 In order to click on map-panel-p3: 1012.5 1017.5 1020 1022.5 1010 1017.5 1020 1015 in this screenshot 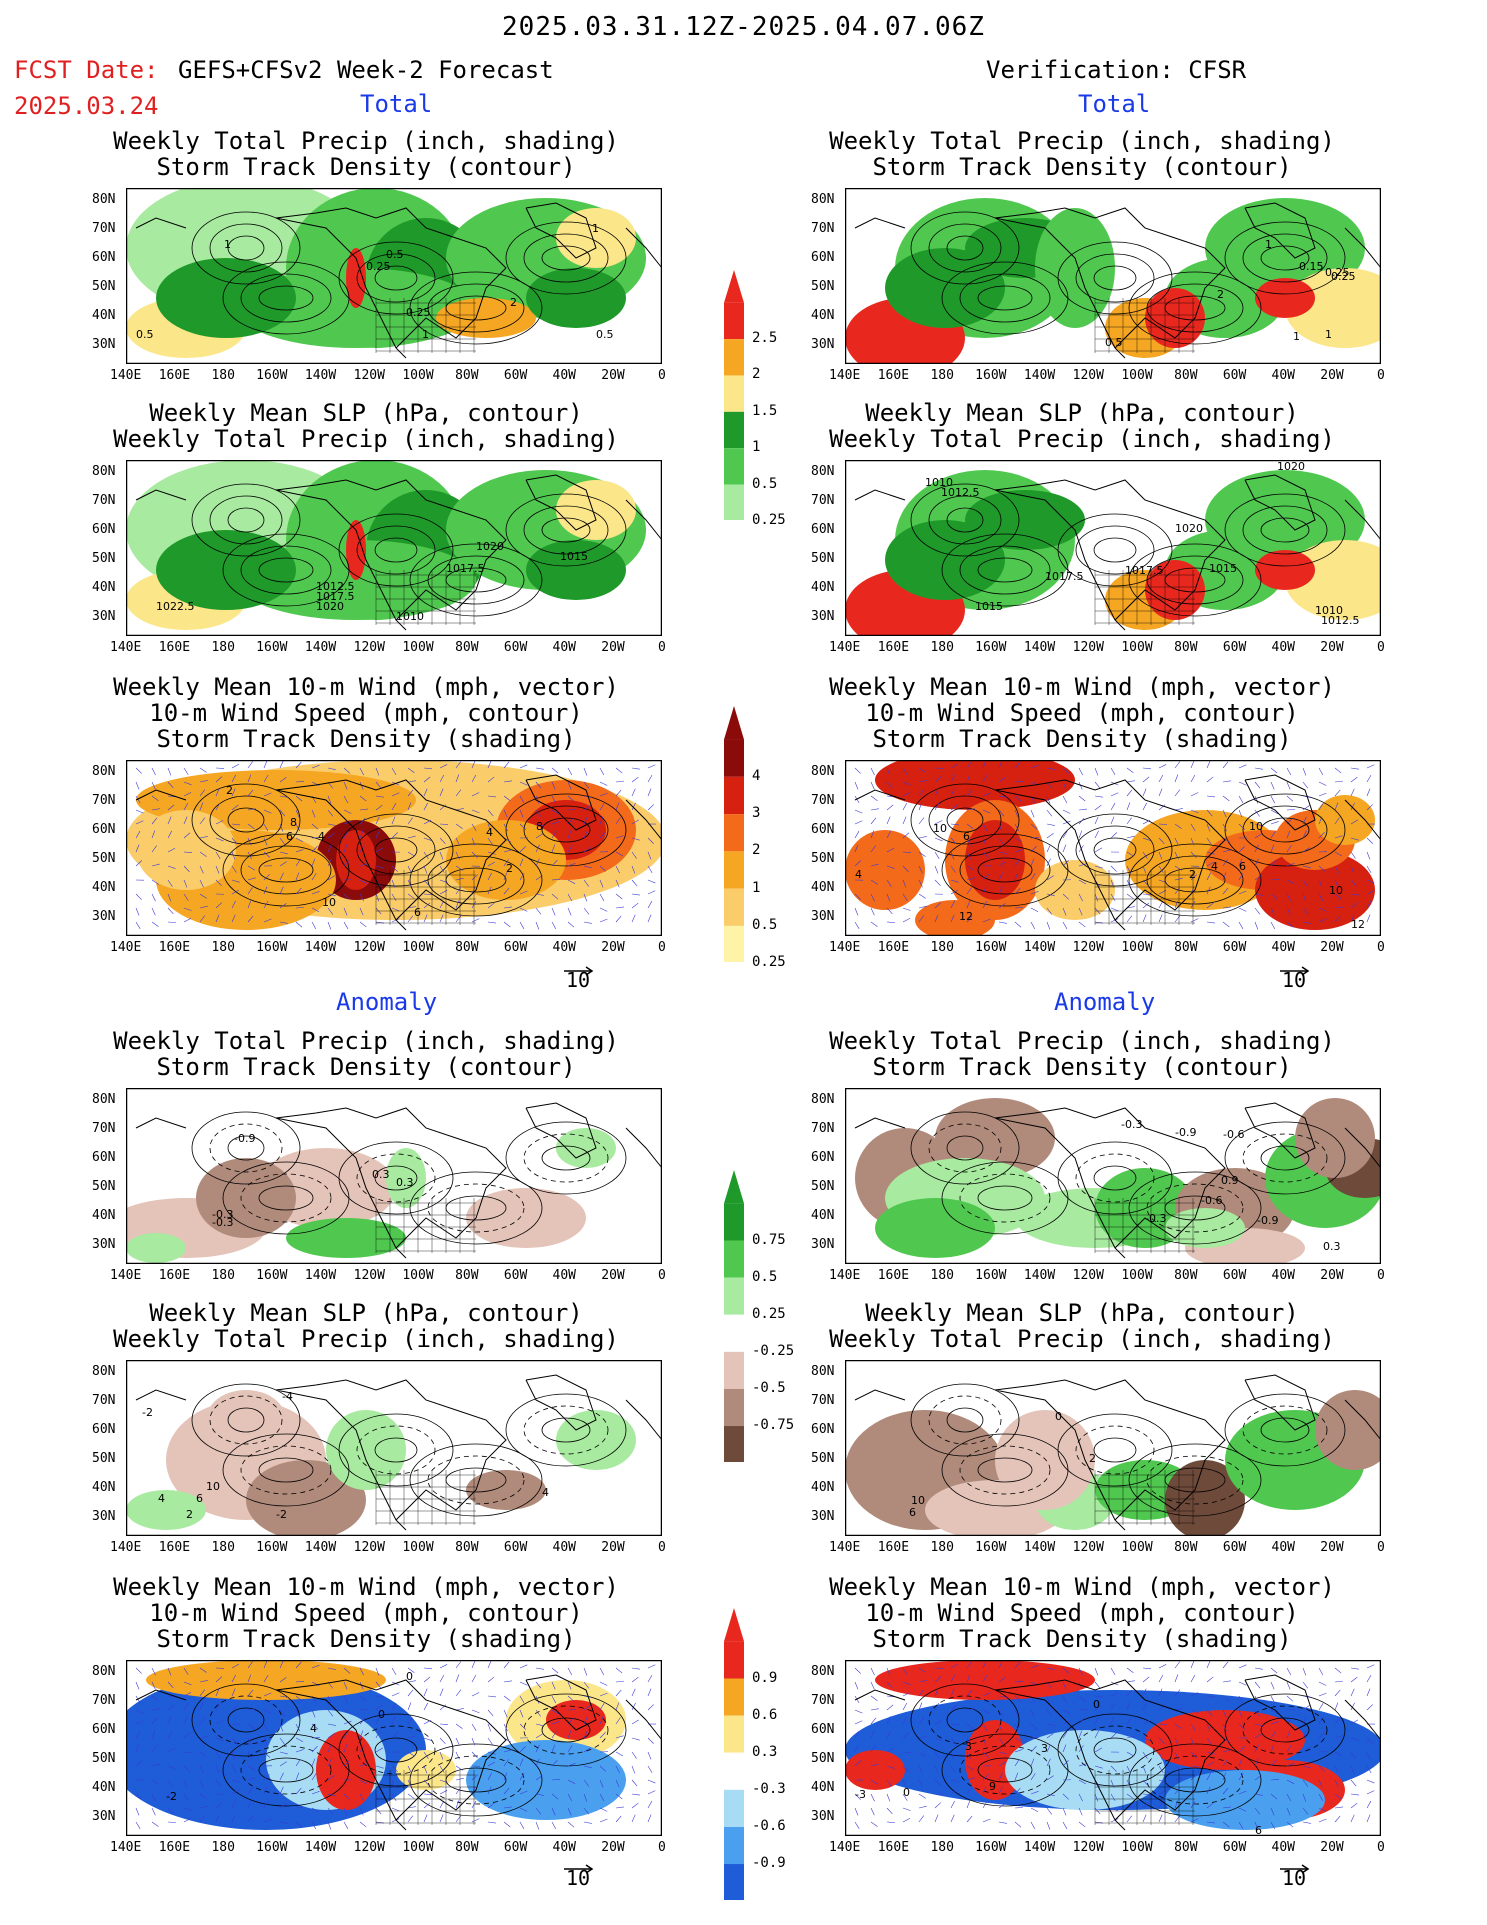, I will do `click(394, 548)`.